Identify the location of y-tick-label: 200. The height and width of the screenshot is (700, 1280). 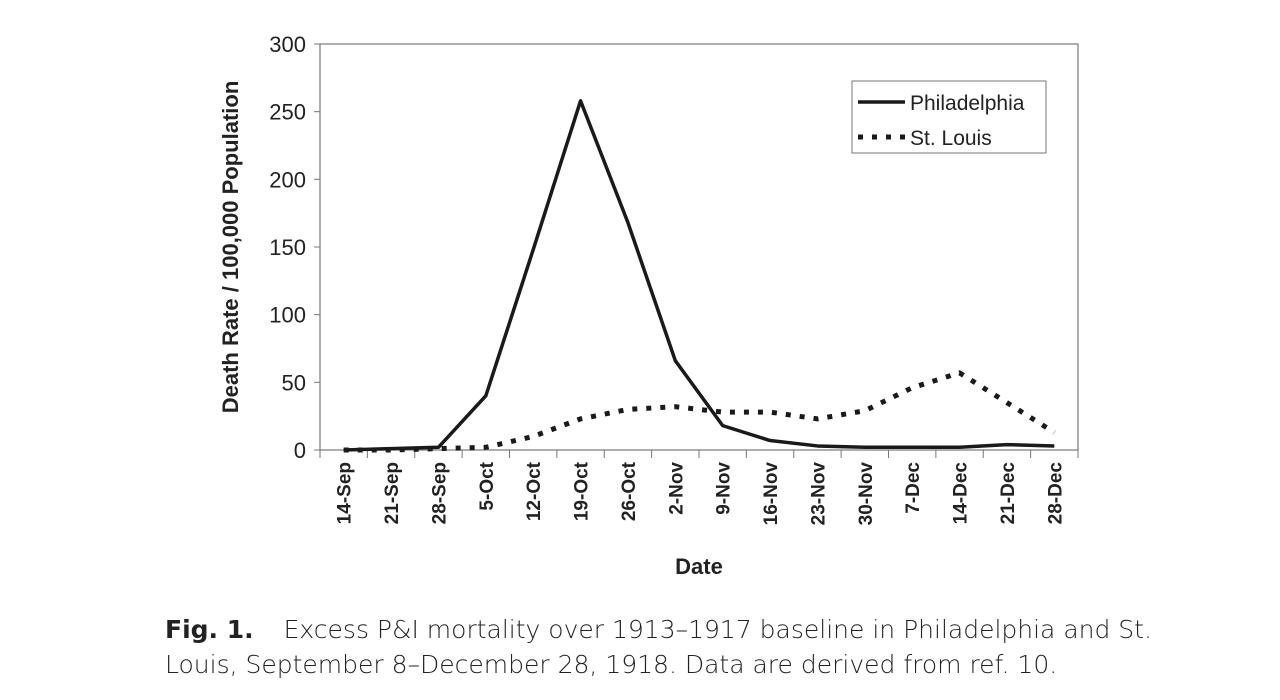
(287, 179).